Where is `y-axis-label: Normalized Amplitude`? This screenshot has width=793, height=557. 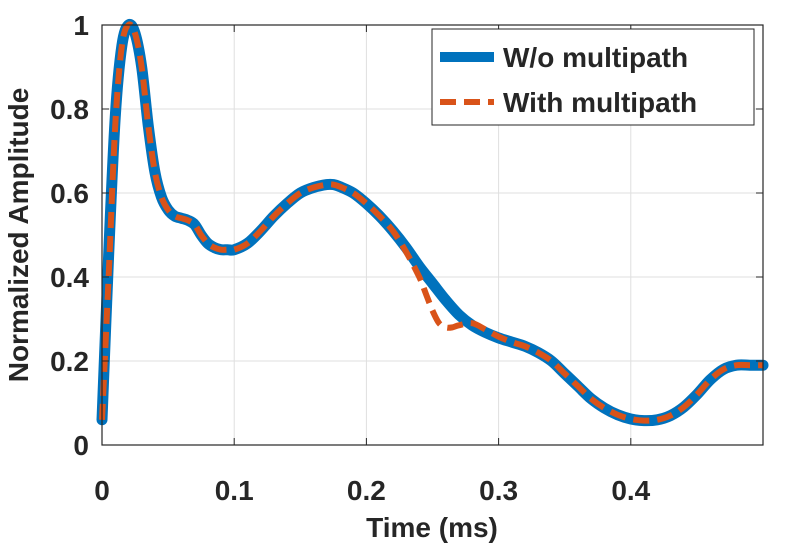
y-axis-label: Normalized Amplitude is located at coordinates (18, 235).